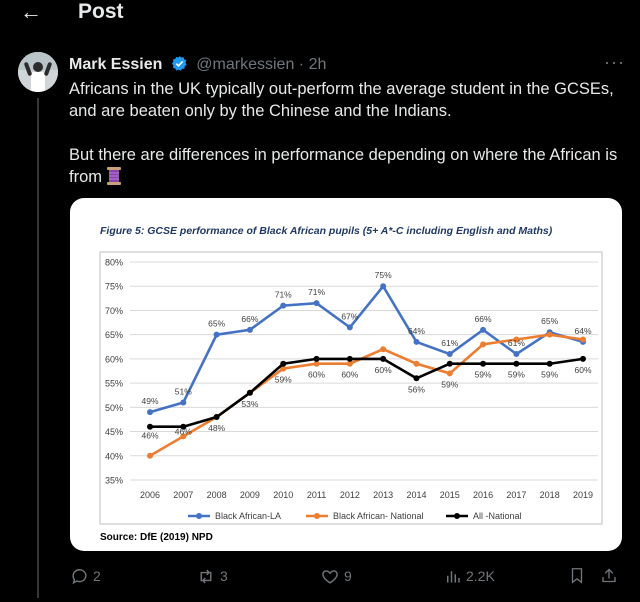 The width and height of the screenshot is (640, 602). Describe the element at coordinates (316, 292) in the screenshot. I see `data-label-la: 71%` at that location.